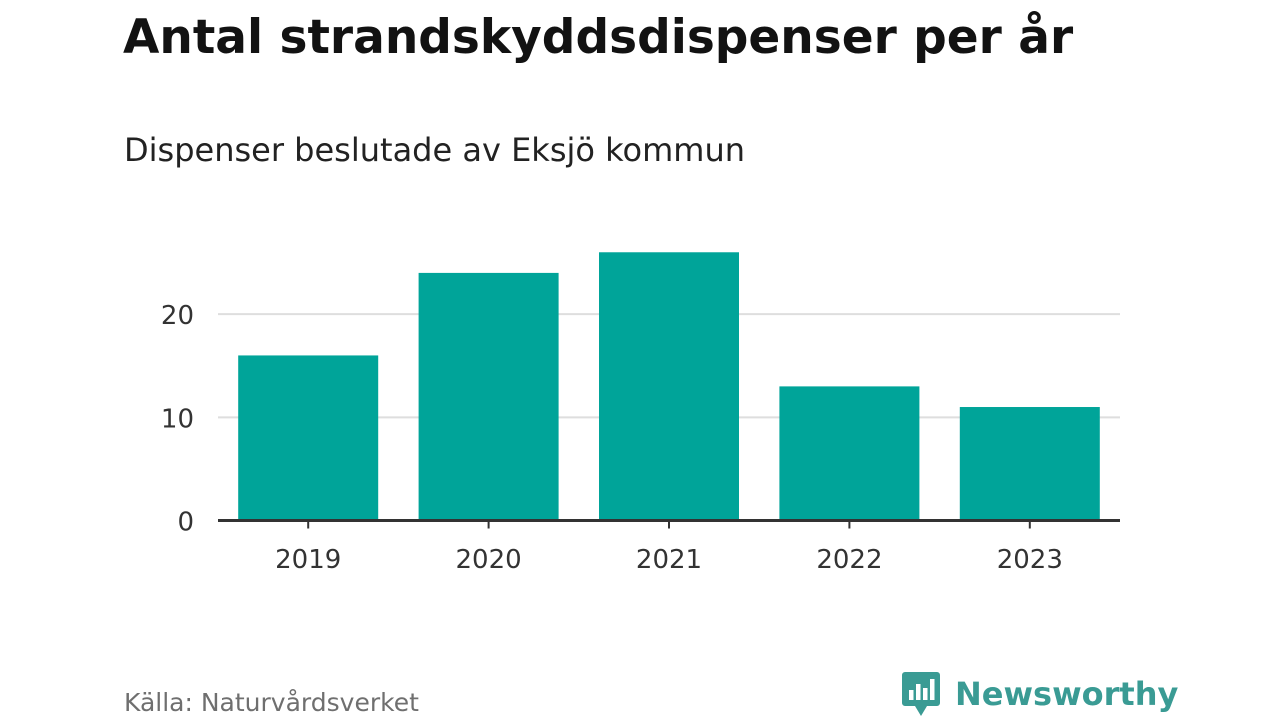 This screenshot has width=1280, height=720. Describe the element at coordinates (1067, 694) in the screenshot. I see `brand-name: Newsworthy` at that location.